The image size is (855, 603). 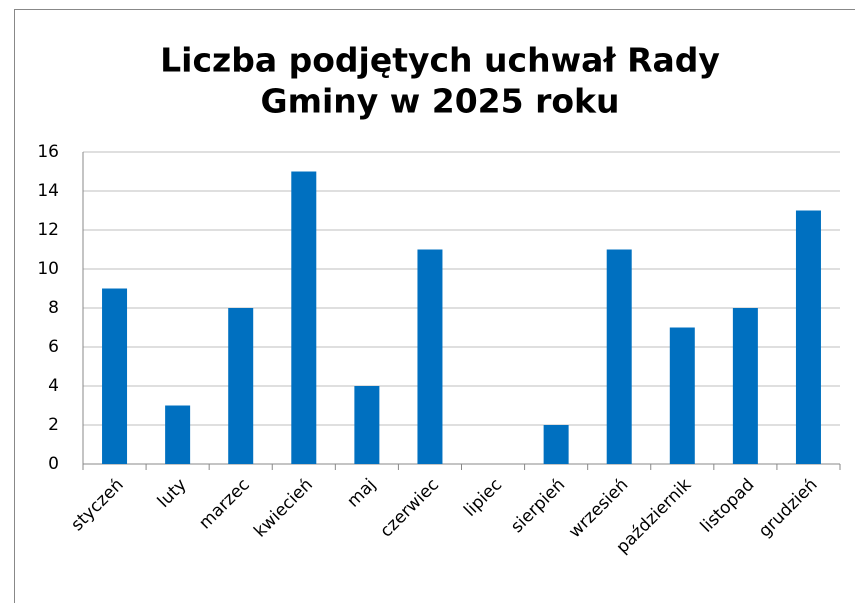 What do you see at coordinates (788, 508) in the screenshot?
I see `x-tick-label: grudzień` at bounding box center [788, 508].